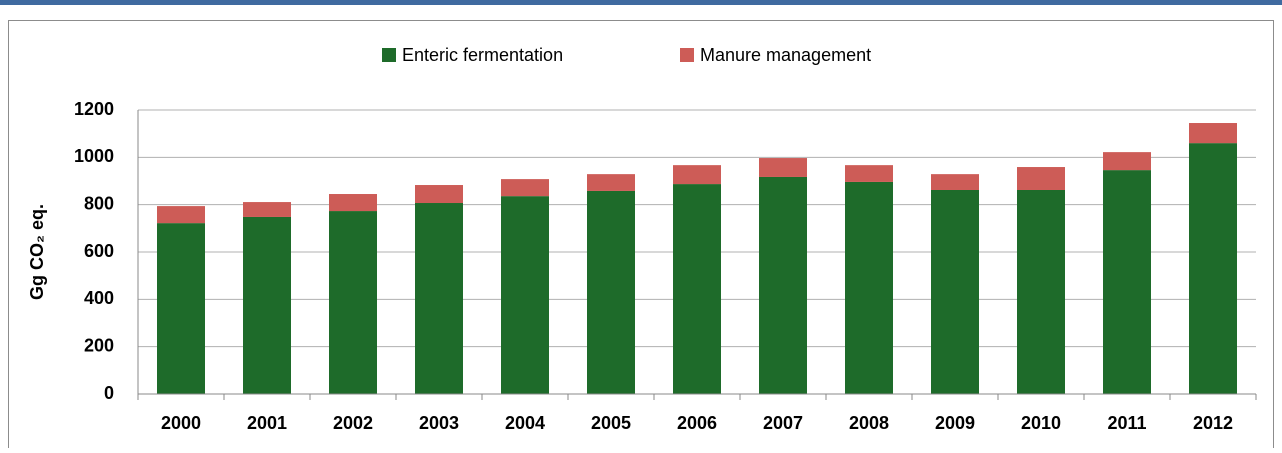  What do you see at coordinates (869, 423) in the screenshot?
I see `x-tick-label: 2008` at bounding box center [869, 423].